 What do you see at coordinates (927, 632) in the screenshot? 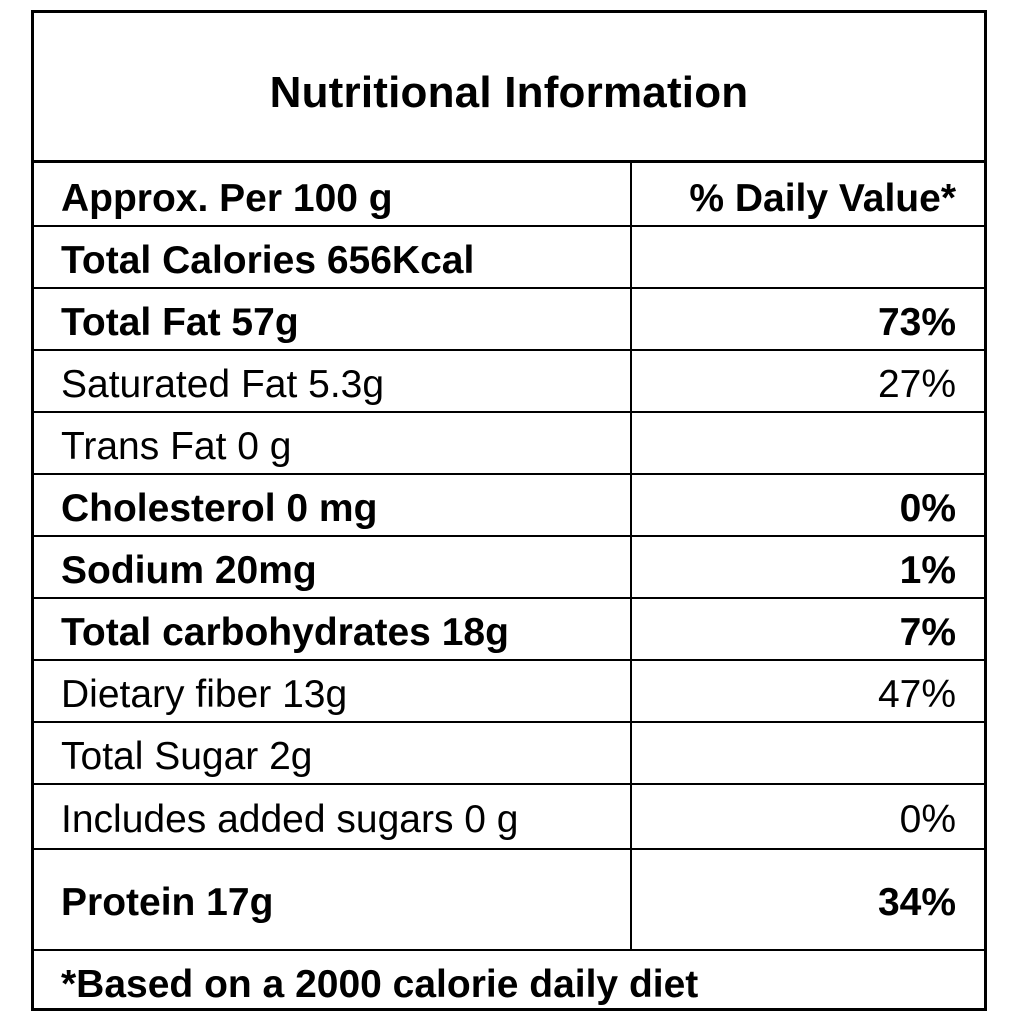
I see `nutrient-daily-value: 7%` at bounding box center [927, 632].